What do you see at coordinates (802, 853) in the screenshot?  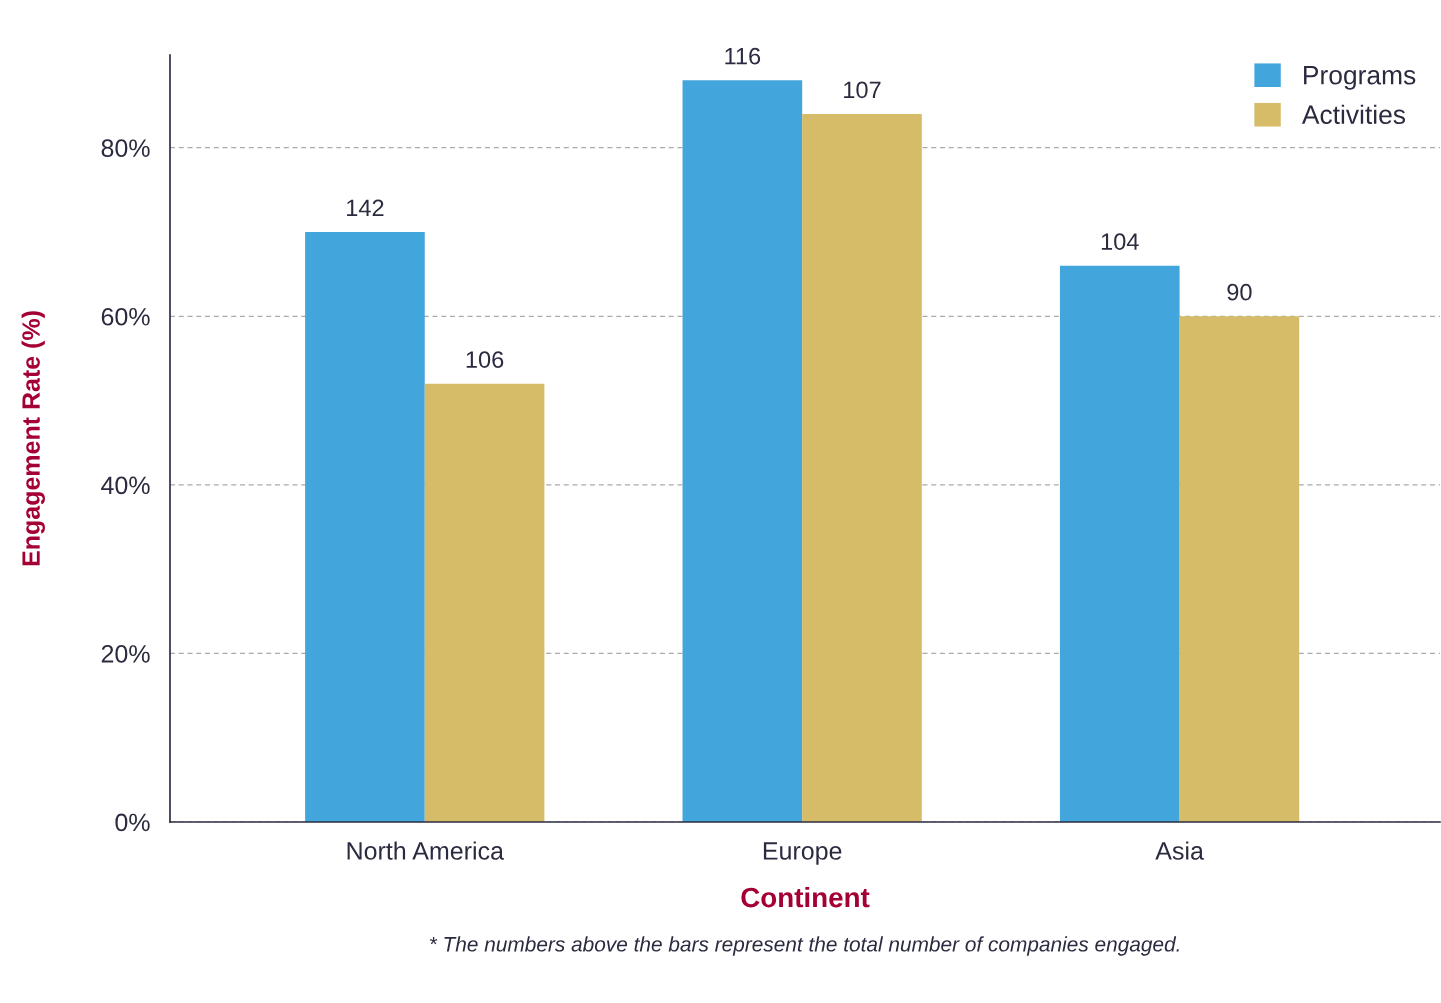 I see `x-tick-label: Europe` at bounding box center [802, 853].